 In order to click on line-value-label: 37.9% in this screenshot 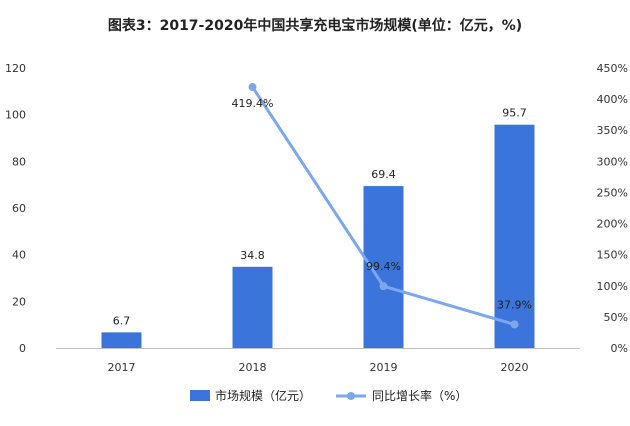, I will do `click(514, 304)`.